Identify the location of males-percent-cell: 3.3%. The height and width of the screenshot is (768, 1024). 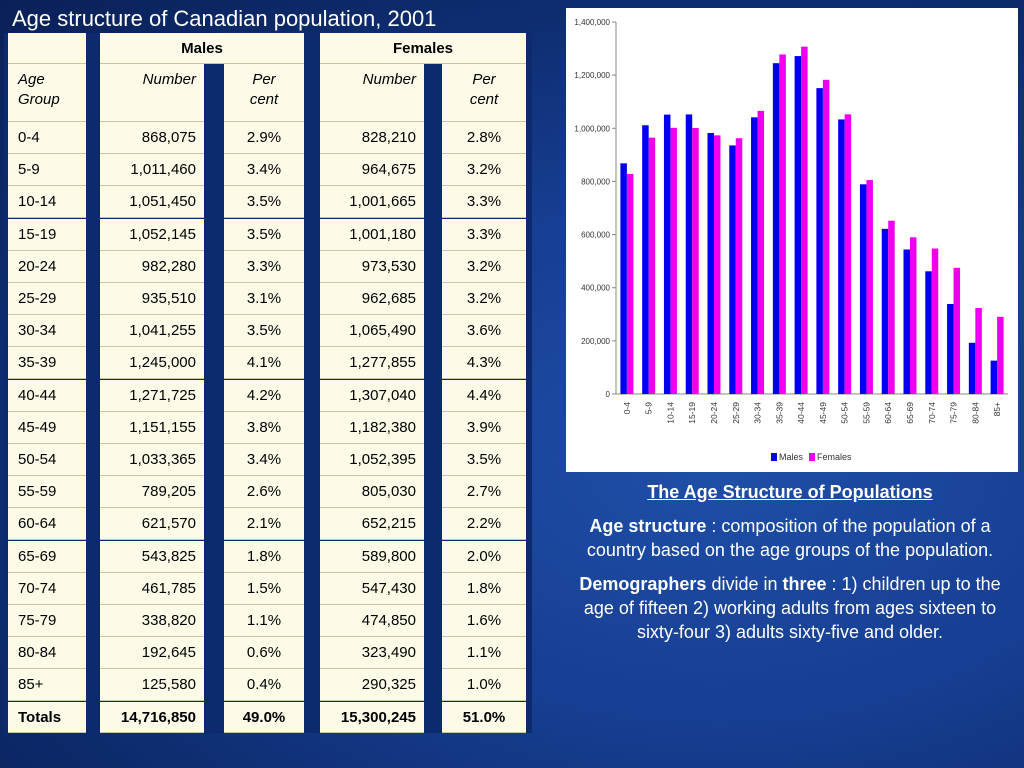
(264, 267).